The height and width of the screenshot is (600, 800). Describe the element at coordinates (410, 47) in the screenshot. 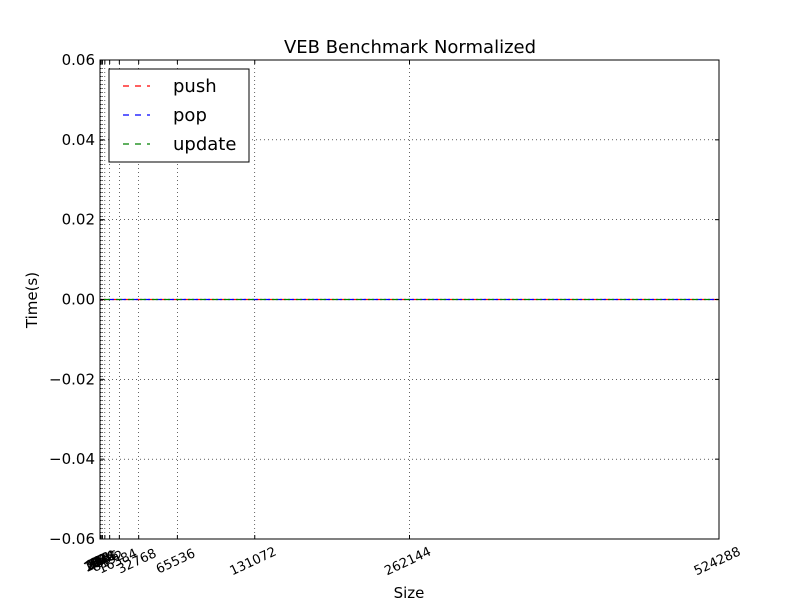

I see `chart-title: VEB Benchmark Normalized` at that location.